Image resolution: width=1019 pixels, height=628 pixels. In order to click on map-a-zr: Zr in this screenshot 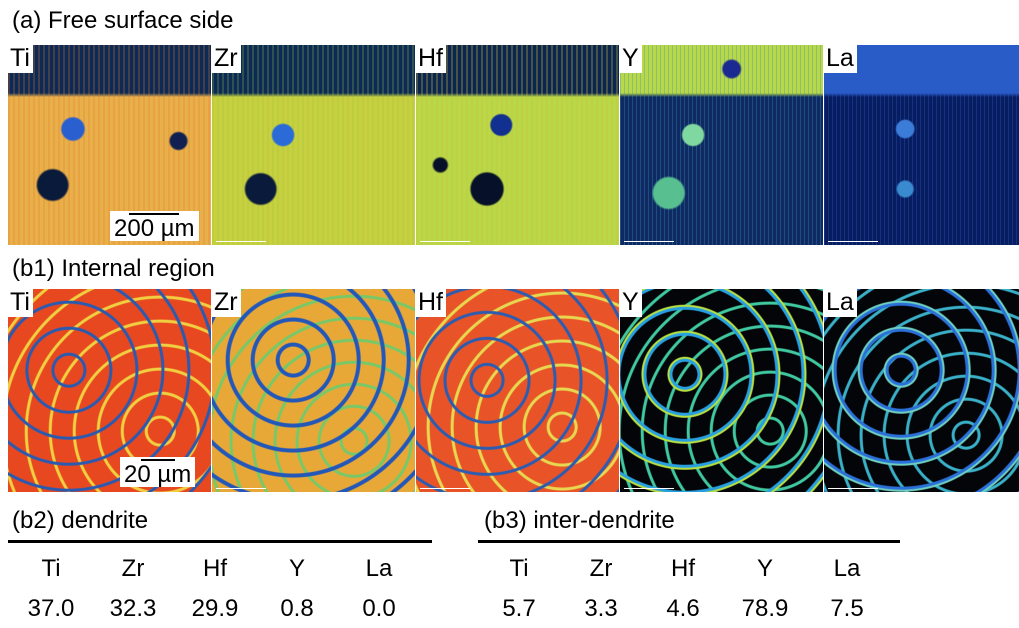, I will do `click(313, 145)`.